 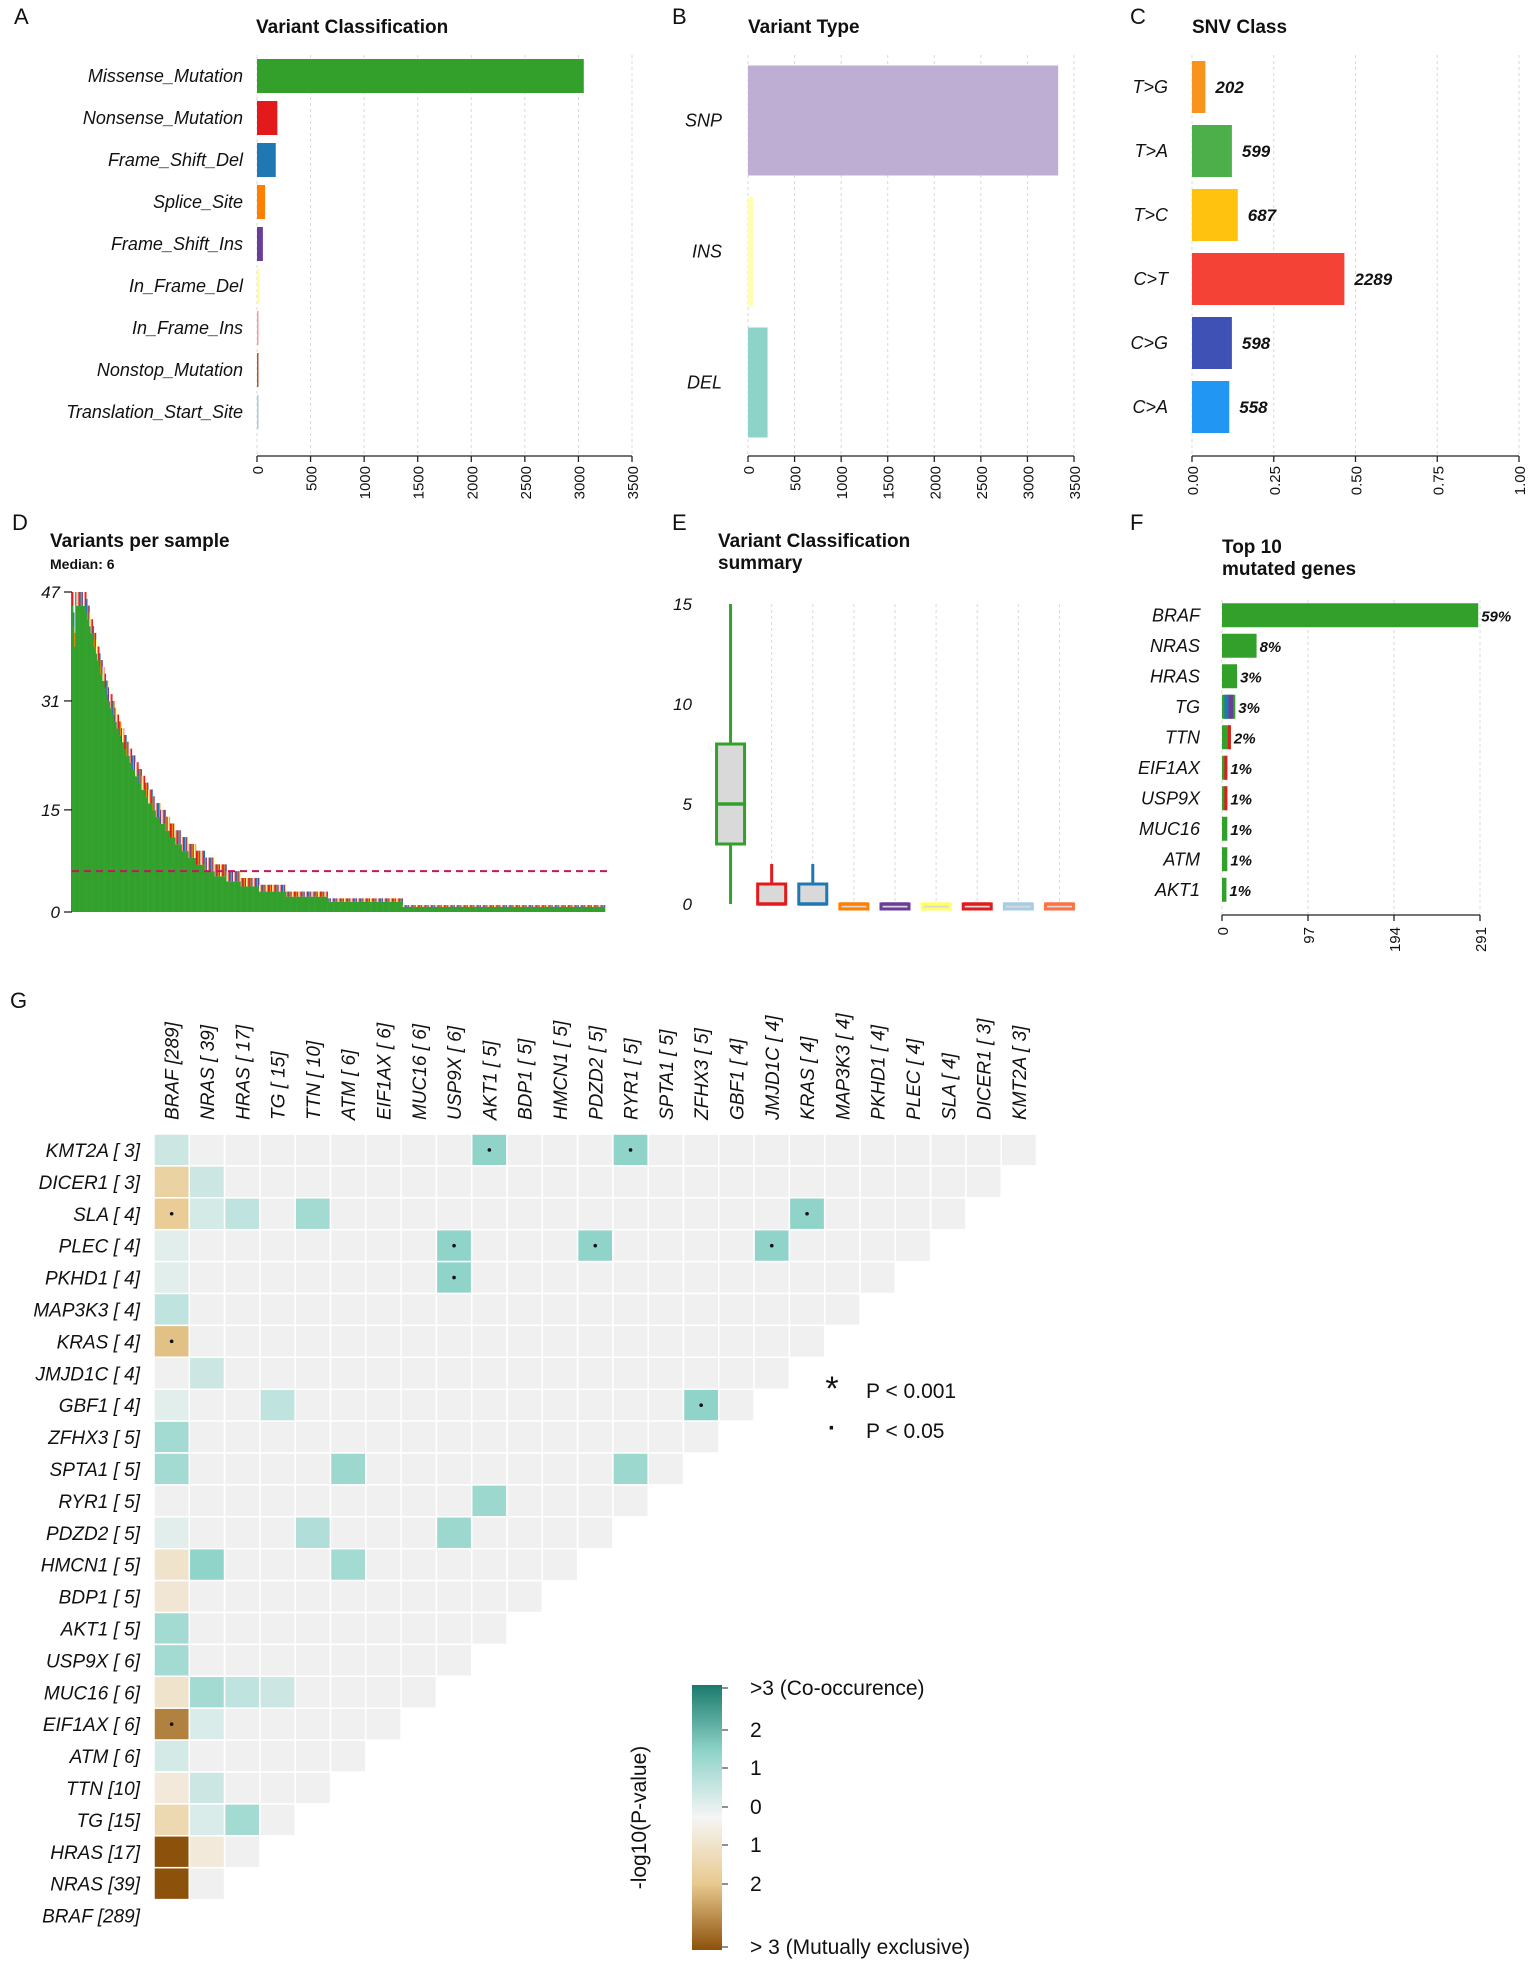 What do you see at coordinates (837, 1688) in the screenshot?
I see `colorbar-label: >3 (Co-occurence)` at bounding box center [837, 1688].